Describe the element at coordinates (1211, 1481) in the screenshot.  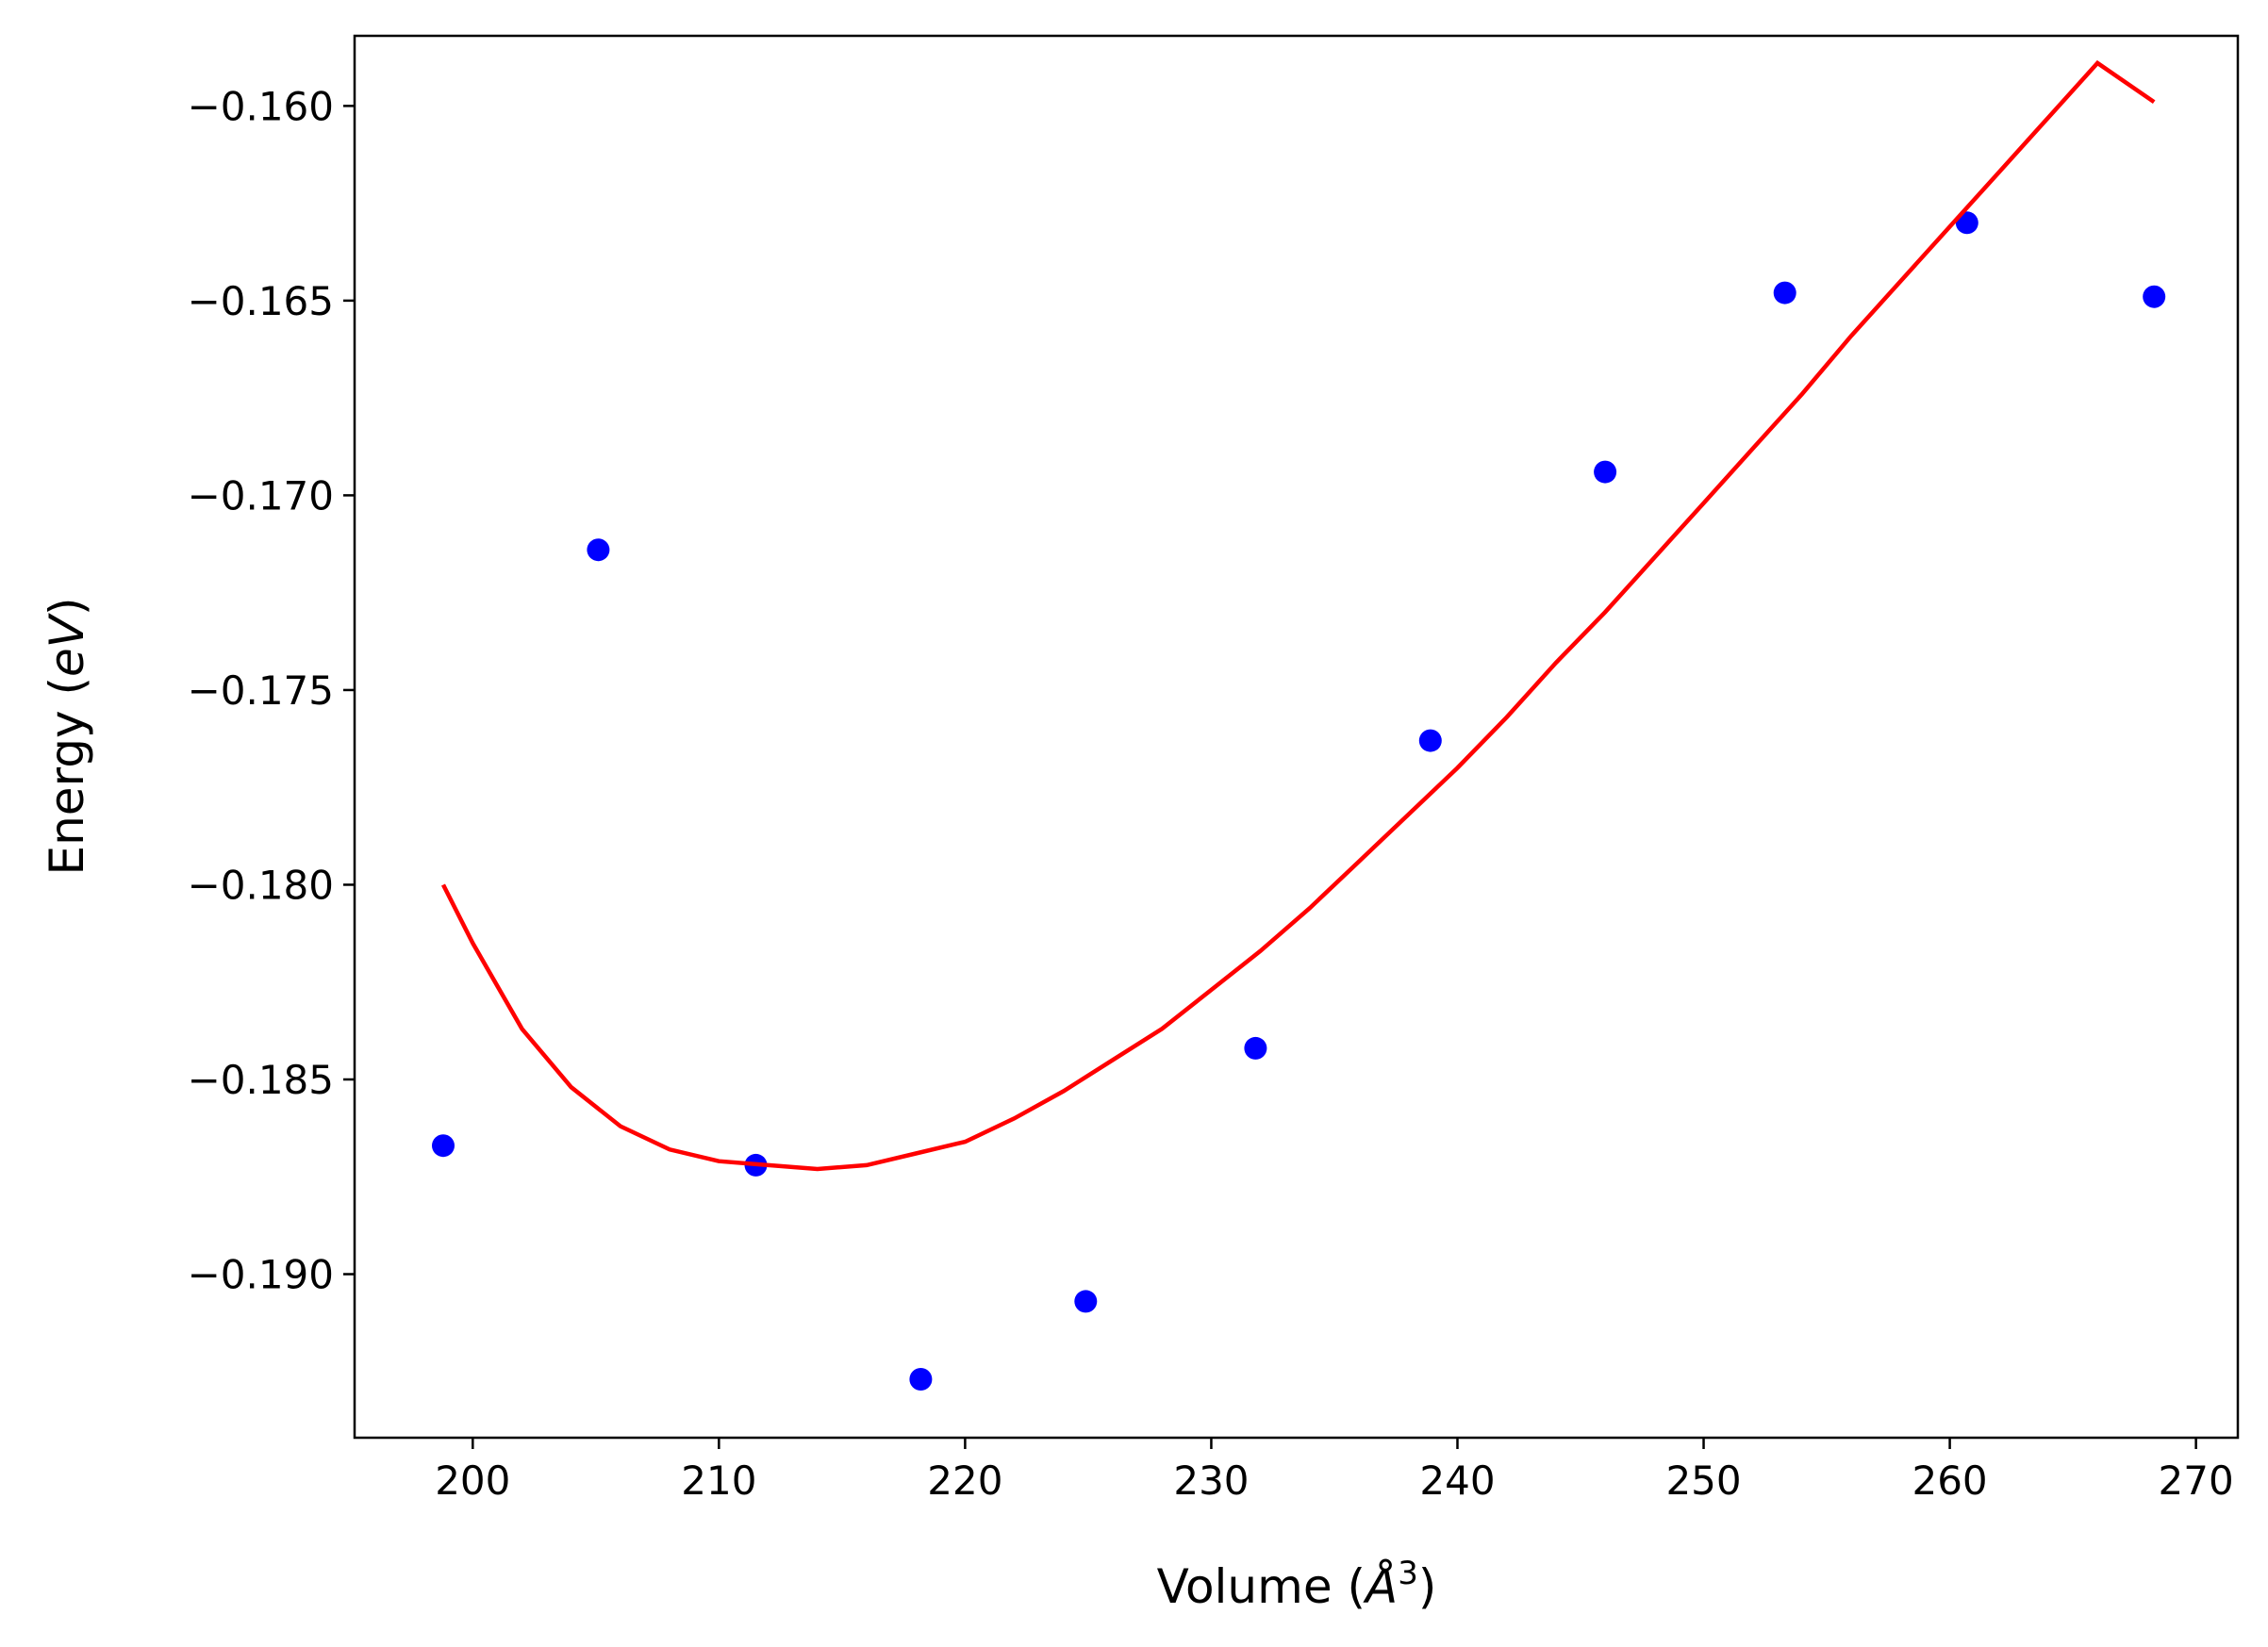
I see `x-tick-label: 230` at that location.